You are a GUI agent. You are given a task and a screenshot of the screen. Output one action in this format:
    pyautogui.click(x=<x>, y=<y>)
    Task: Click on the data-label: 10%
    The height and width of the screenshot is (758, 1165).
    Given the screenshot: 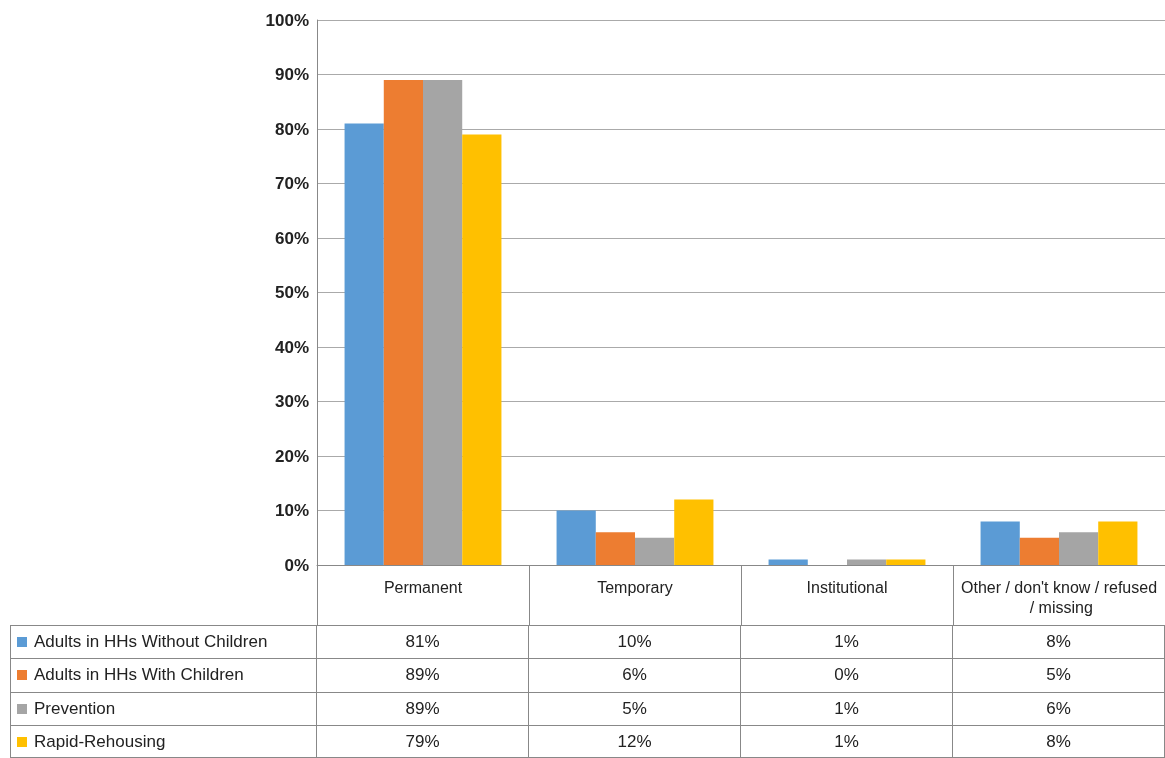 What is the action you would take?
    pyautogui.click(x=635, y=642)
    